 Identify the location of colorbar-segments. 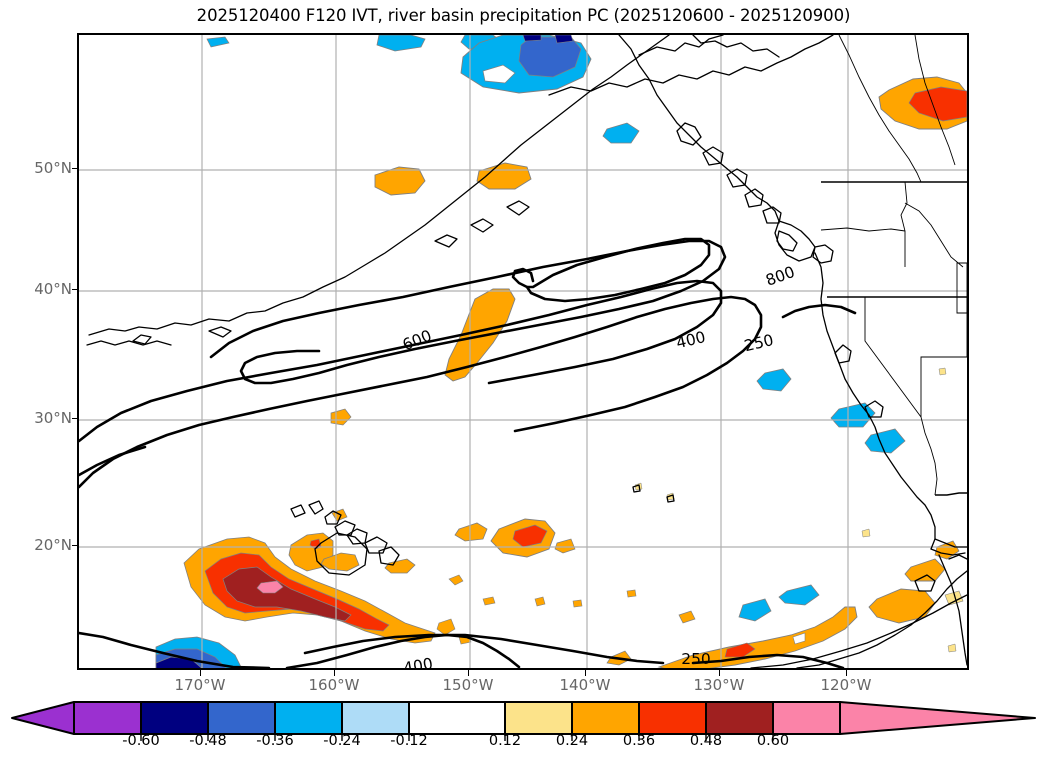
(523, 718).